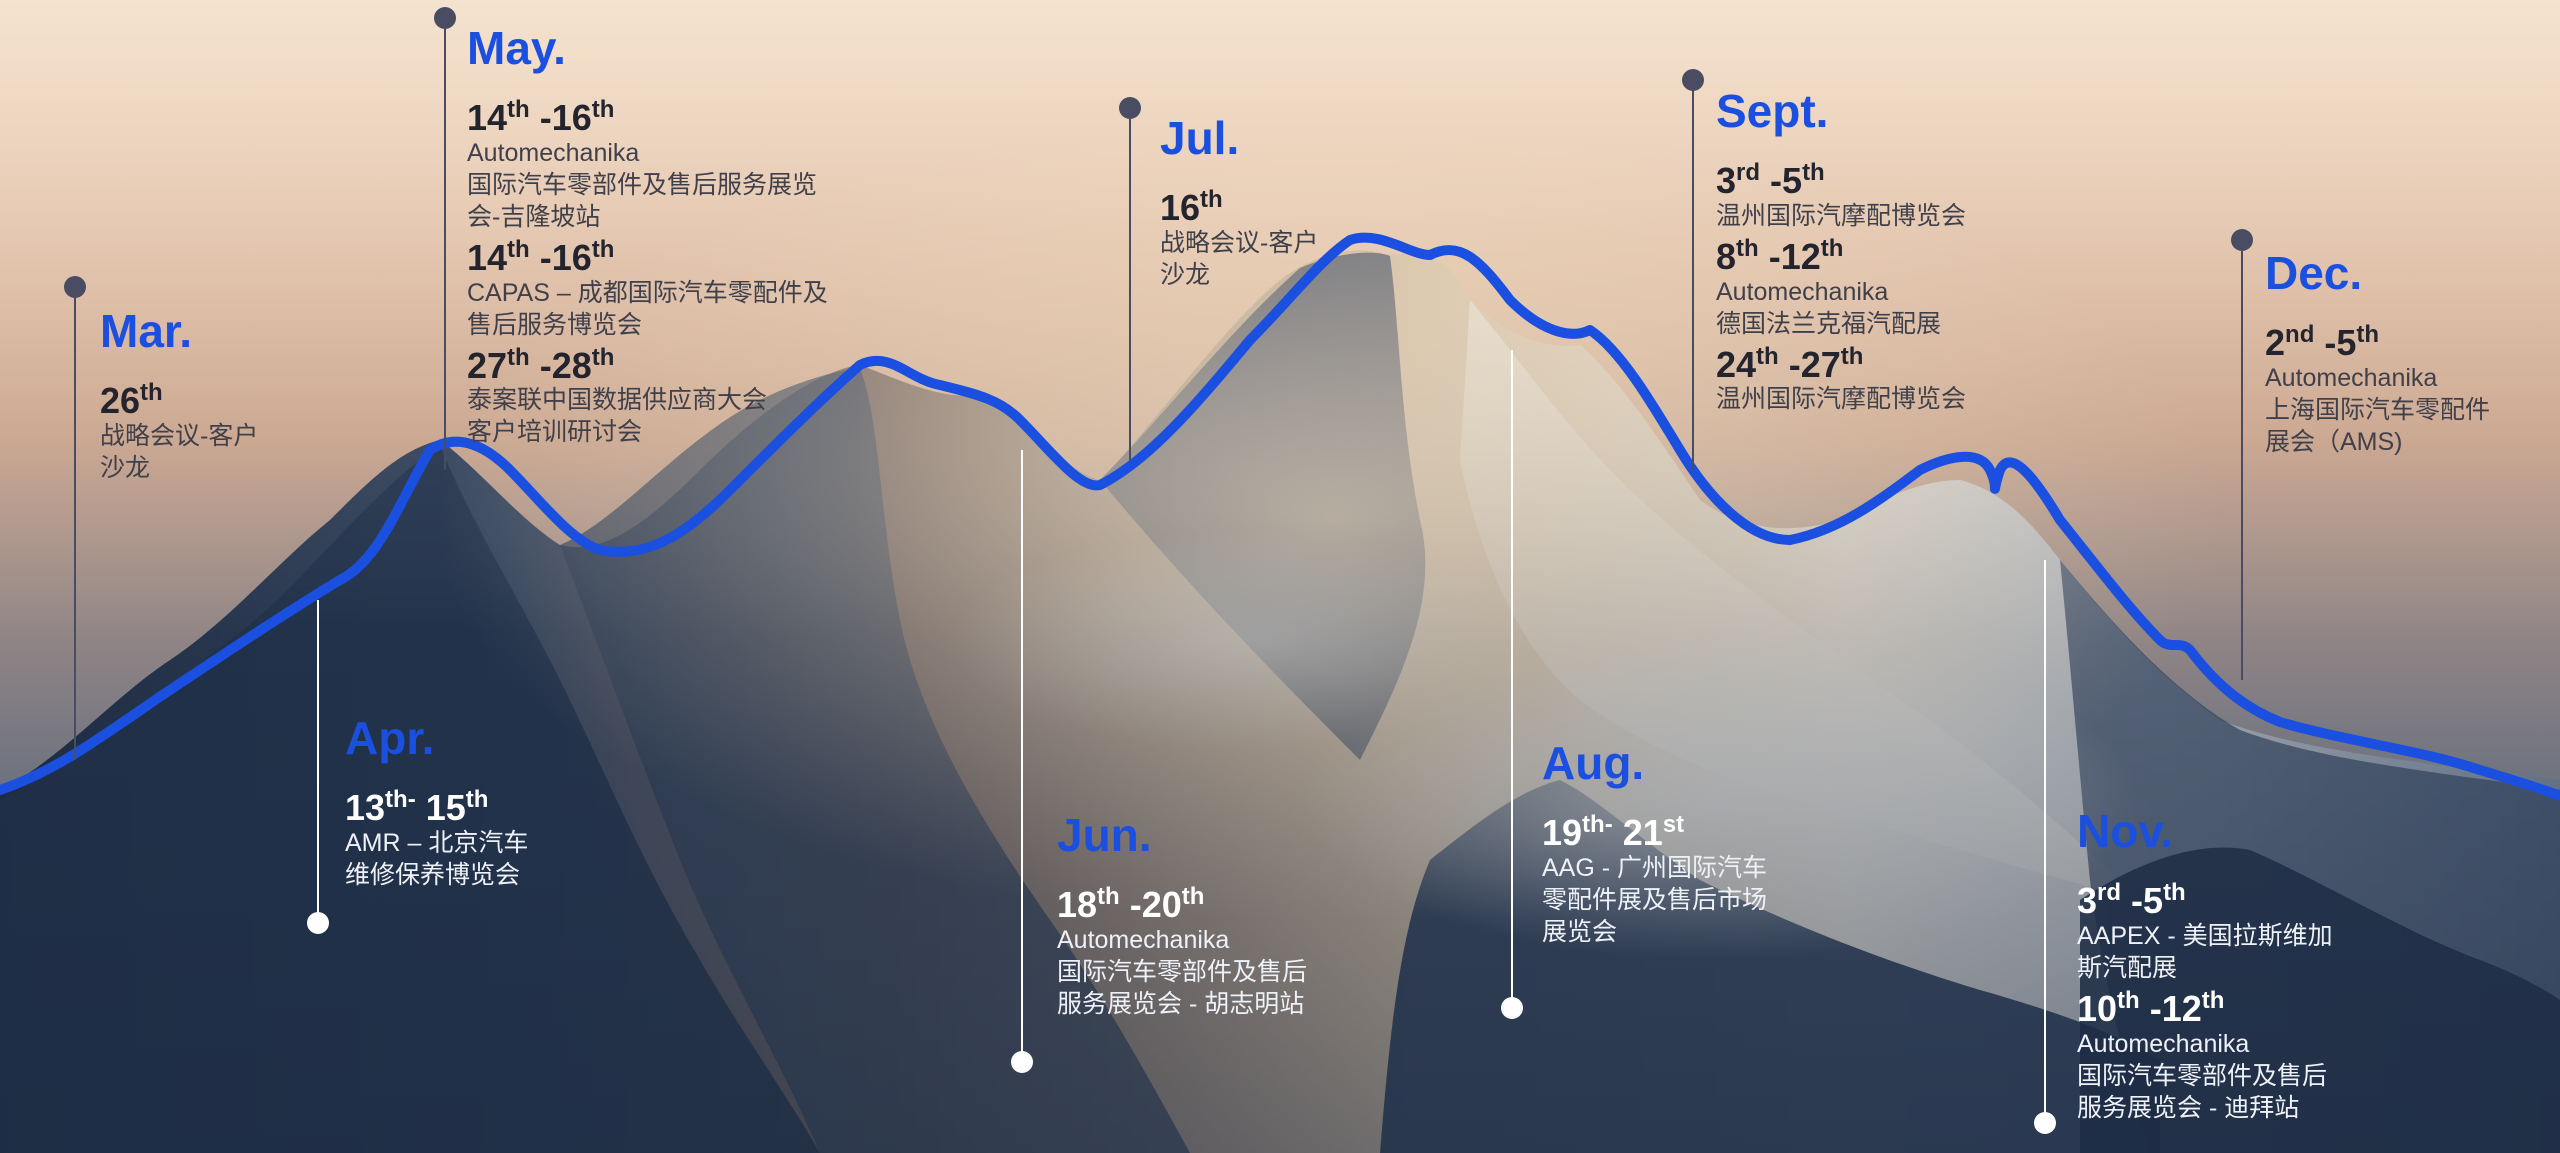 The width and height of the screenshot is (2560, 1153). What do you see at coordinates (2300, 334) in the screenshot?
I see `date-start-sup: nd` at bounding box center [2300, 334].